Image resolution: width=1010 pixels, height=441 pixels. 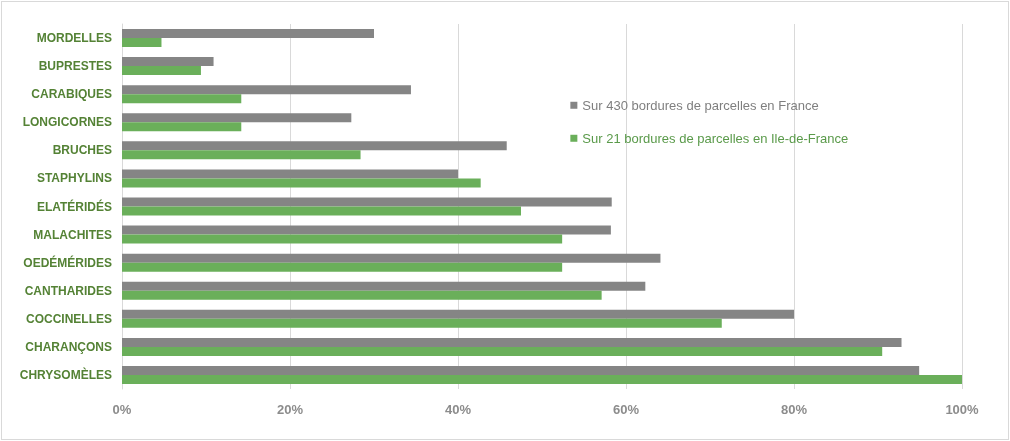 What do you see at coordinates (74, 38) in the screenshot?
I see `y-tick-label: MORDELLES` at bounding box center [74, 38].